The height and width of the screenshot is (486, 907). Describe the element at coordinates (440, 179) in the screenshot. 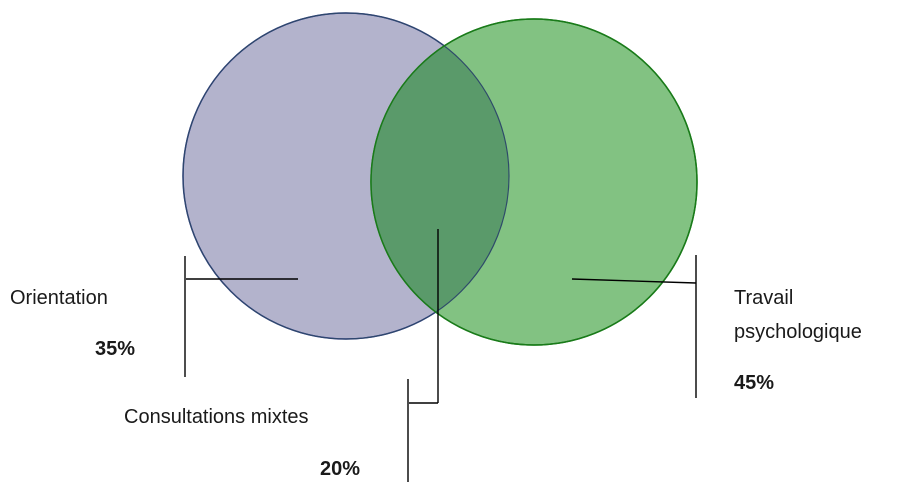

I see `intersection-region` at that location.